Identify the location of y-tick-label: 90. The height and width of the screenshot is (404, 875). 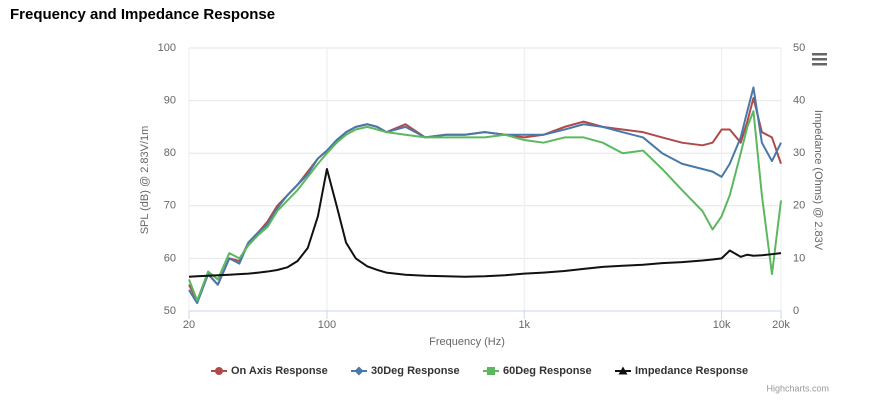
(170, 101).